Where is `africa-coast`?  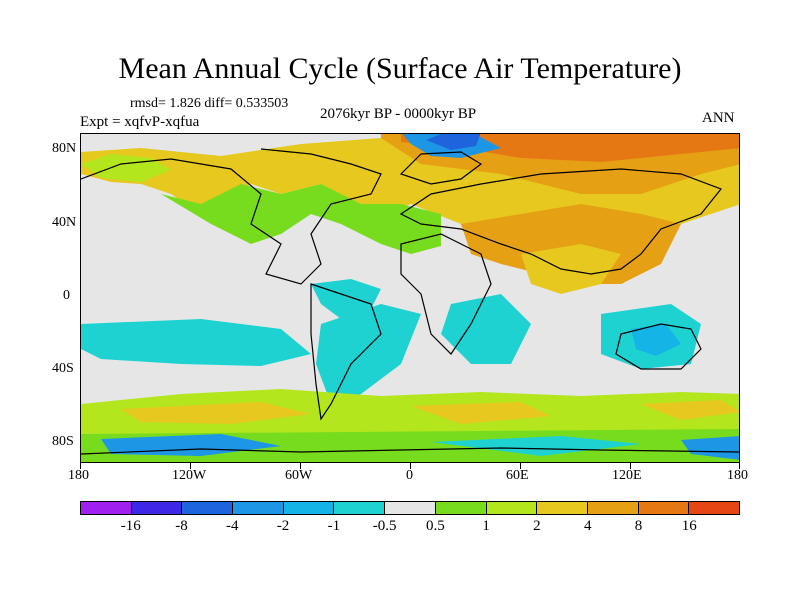 africa-coast is located at coordinates (446, 294).